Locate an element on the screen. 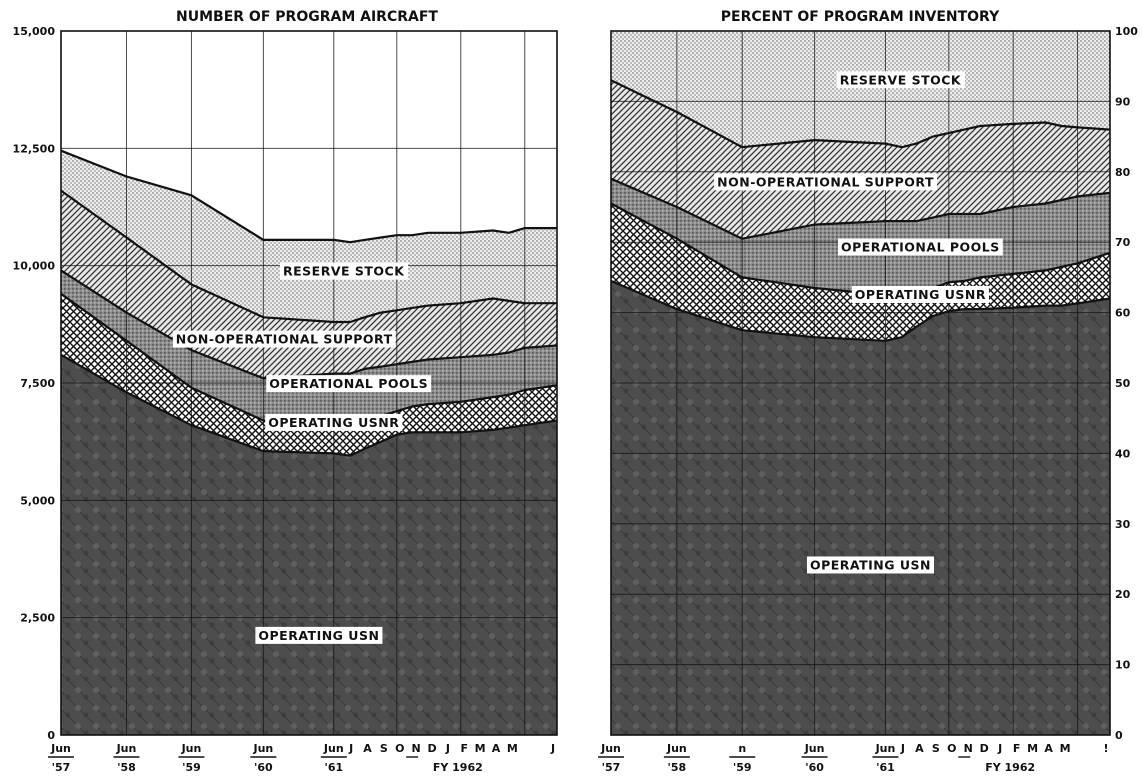  y-tick-label: 70 is located at coordinates (1123, 242).